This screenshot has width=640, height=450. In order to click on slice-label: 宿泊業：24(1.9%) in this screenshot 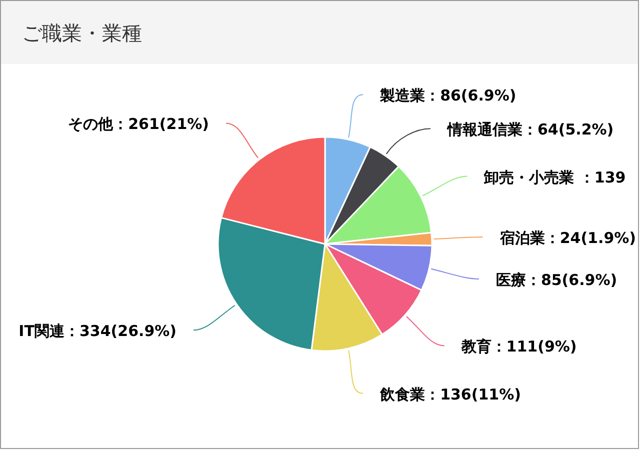, I will do `click(567, 238)`.